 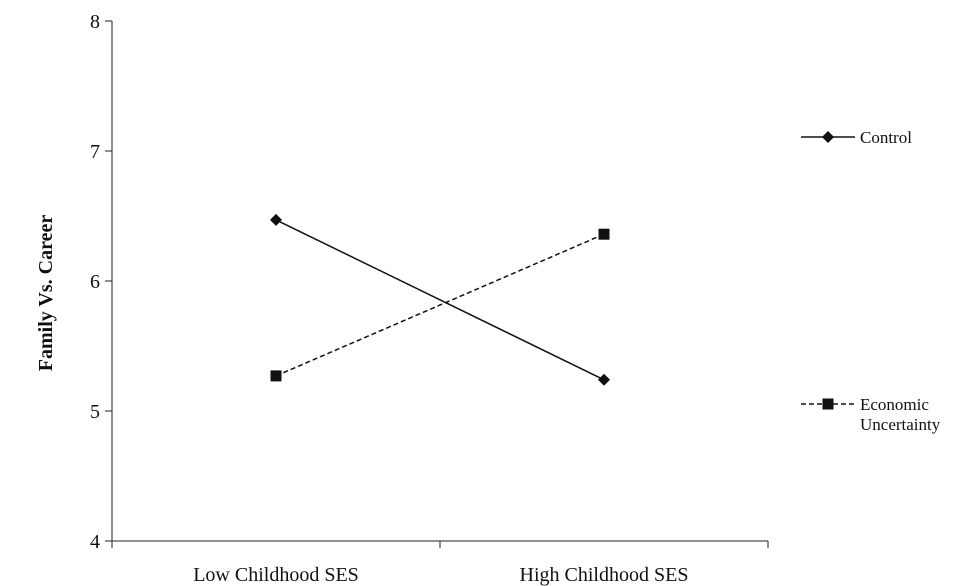 What do you see at coordinates (95, 22) in the screenshot?
I see `y-tick-label: 8` at bounding box center [95, 22].